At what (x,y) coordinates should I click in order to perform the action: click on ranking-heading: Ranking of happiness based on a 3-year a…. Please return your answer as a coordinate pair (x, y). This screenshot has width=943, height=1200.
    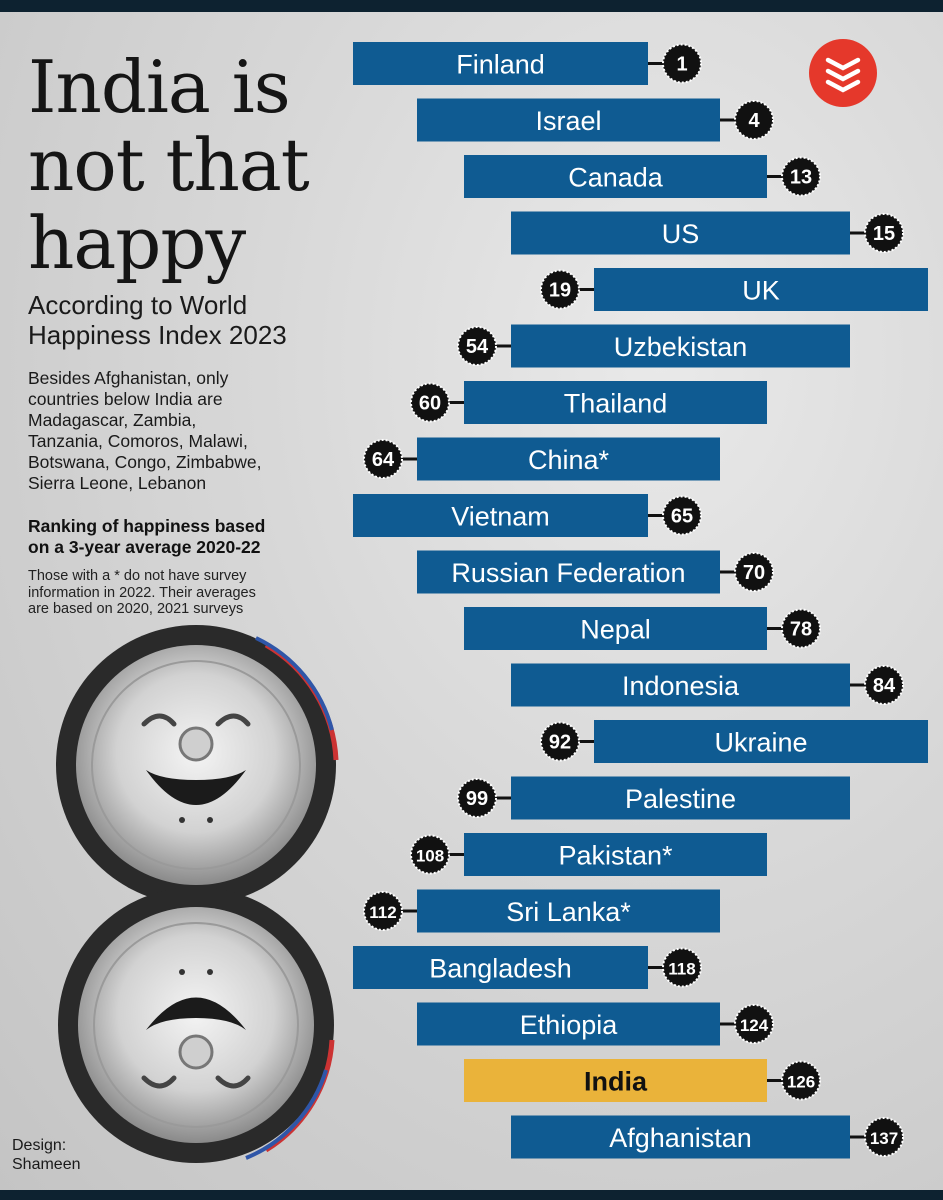
    Looking at the image, I should click on (188, 537).